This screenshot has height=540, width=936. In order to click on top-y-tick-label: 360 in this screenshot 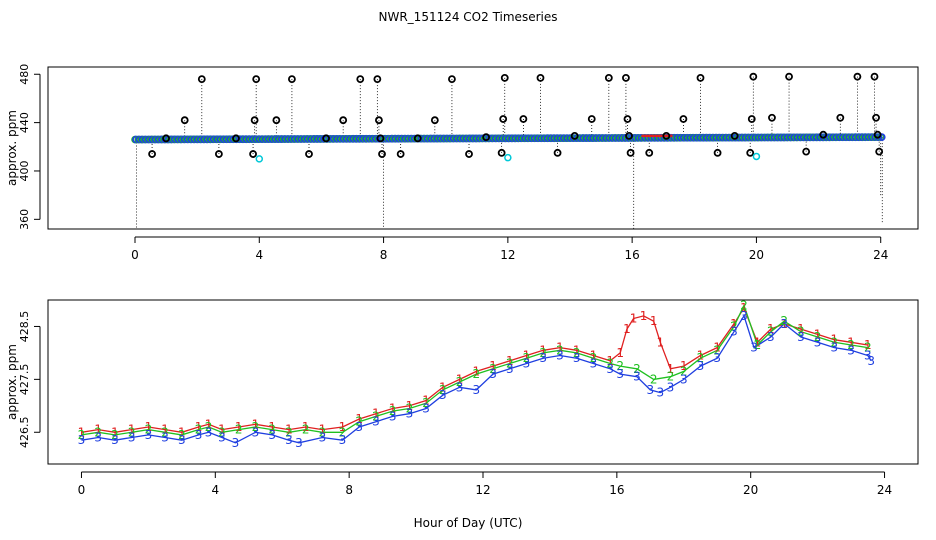, I will do `click(24, 219)`.